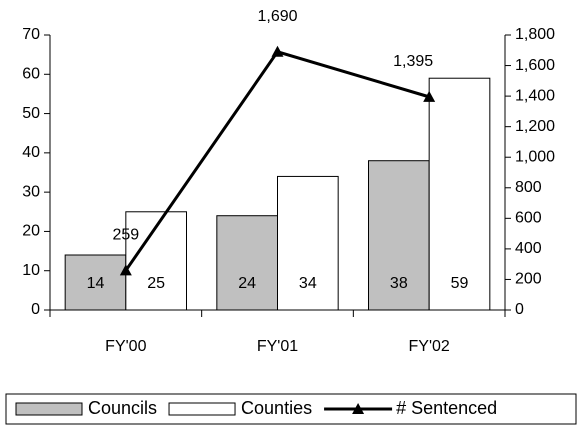 The width and height of the screenshot is (582, 429). What do you see at coordinates (31, 113) in the screenshot?
I see `y-tick-label: 50` at bounding box center [31, 113].